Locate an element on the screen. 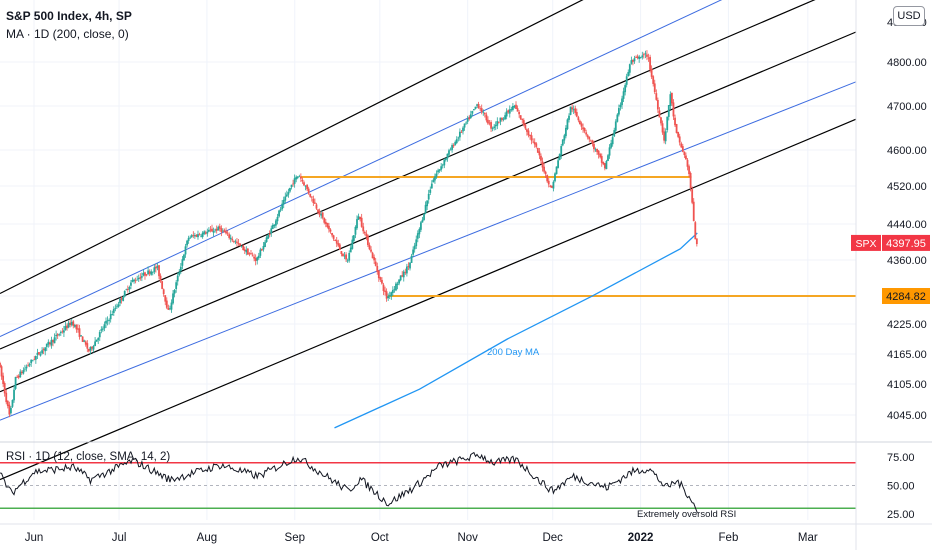 This screenshot has width=932, height=555. currency-button: USD is located at coordinates (909, 16).